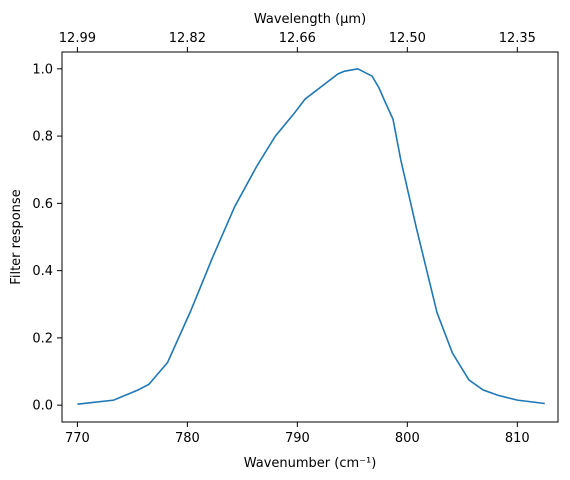 Image resolution: width=570 pixels, height=480 pixels. What do you see at coordinates (187, 38) in the screenshot?
I see `top-tick-label: 12.82` at bounding box center [187, 38].